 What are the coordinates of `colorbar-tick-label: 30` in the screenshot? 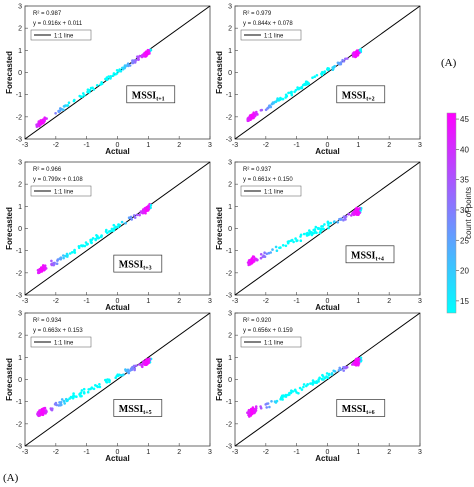 It's located at (464, 210).